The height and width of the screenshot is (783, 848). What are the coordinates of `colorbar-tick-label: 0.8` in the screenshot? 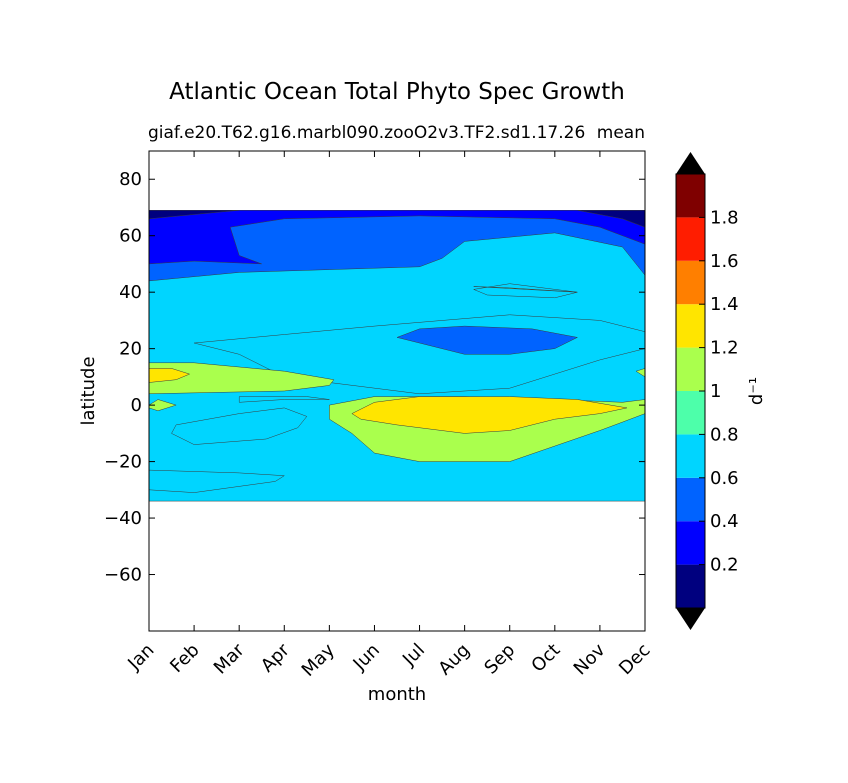 It's located at (724, 434).